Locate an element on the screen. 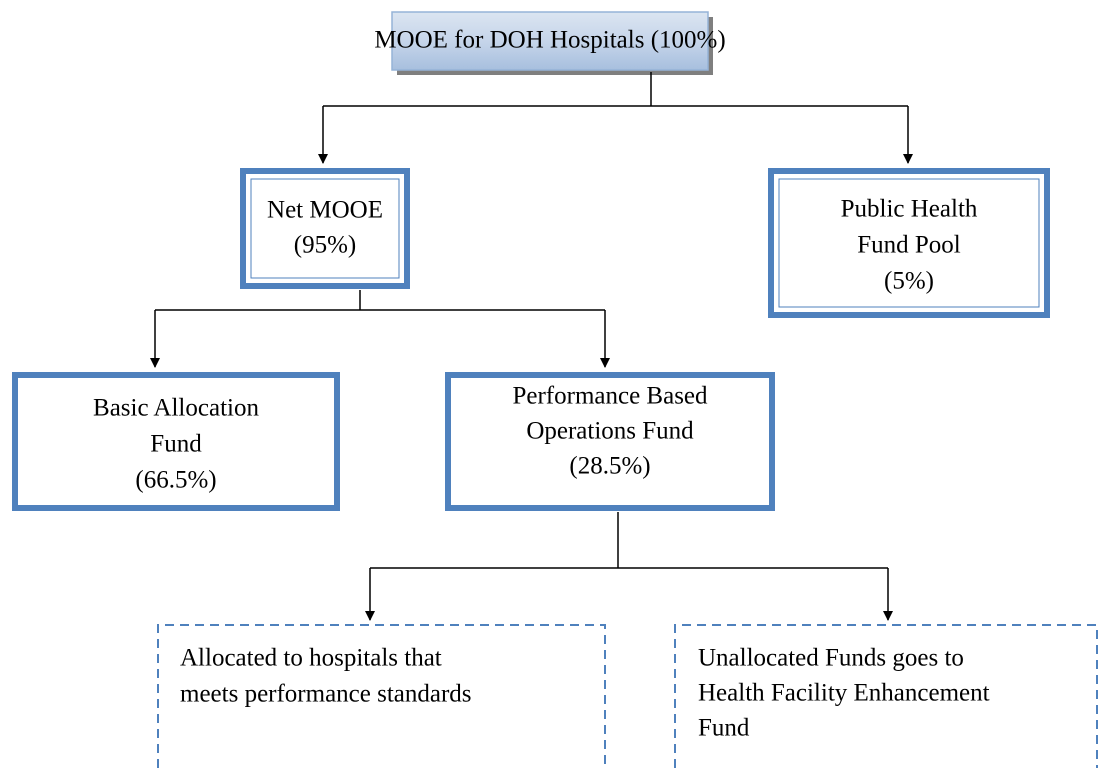 The height and width of the screenshot is (768, 1111). node-label: MOOE for DOH Hospitals (100%) is located at coordinates (549, 40).